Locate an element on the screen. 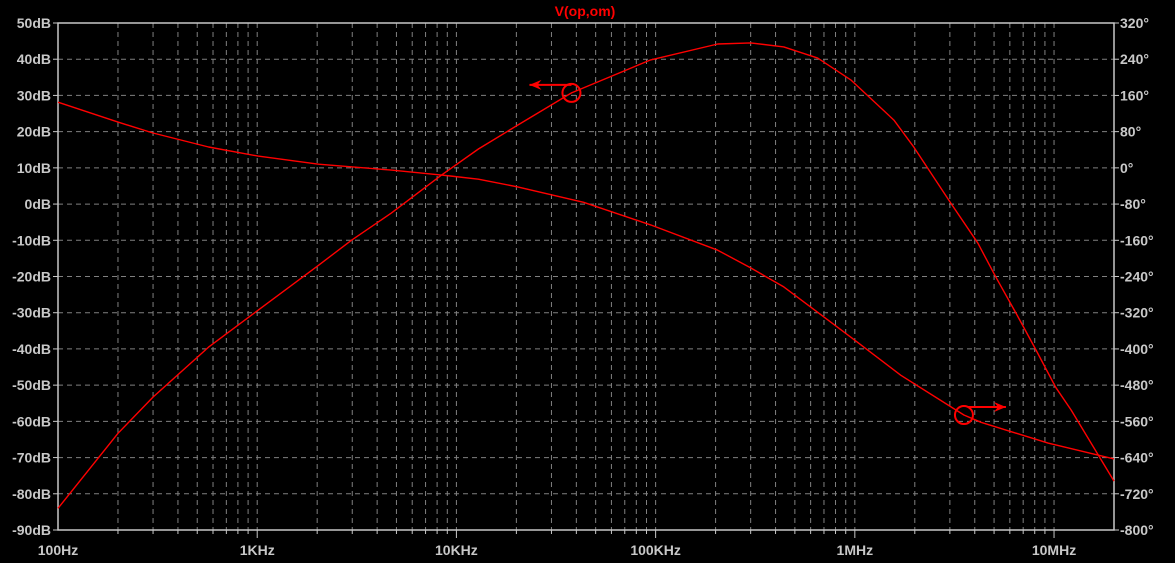 The image size is (1175, 563). y-right-tick-label: -400° is located at coordinates (1137, 349).